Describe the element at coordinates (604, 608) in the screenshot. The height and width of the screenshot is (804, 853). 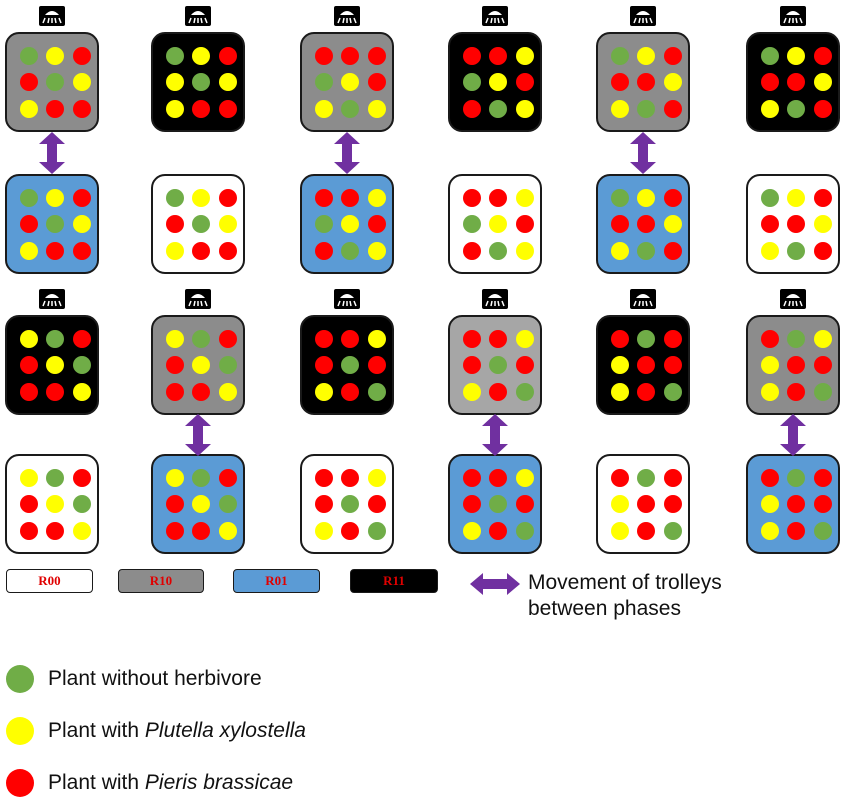
I see `movement-legend-line2: between phases` at that location.